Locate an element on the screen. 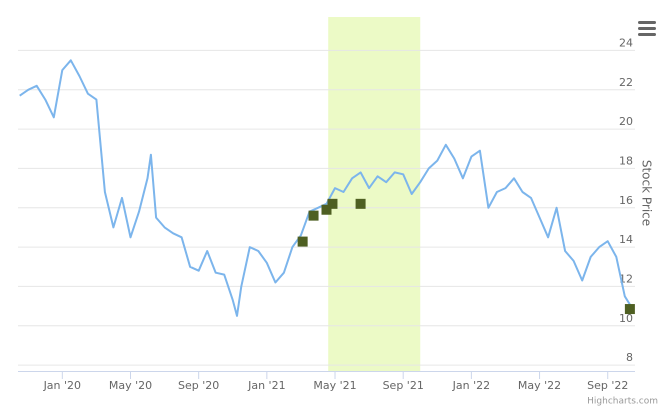 The width and height of the screenshot is (668, 420). credit: Highcharts.com is located at coordinates (622, 402).